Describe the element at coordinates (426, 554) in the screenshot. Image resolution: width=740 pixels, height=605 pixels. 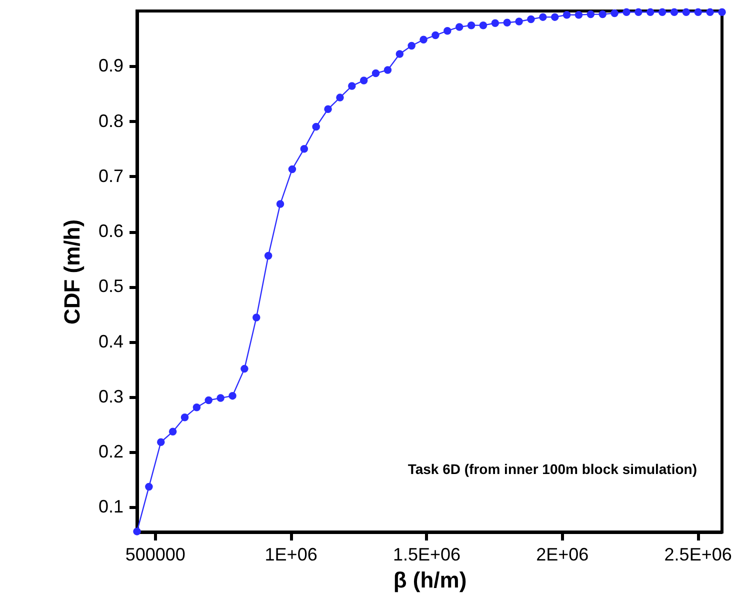
I see `x-tick-label: 1.5E+06` at that location.